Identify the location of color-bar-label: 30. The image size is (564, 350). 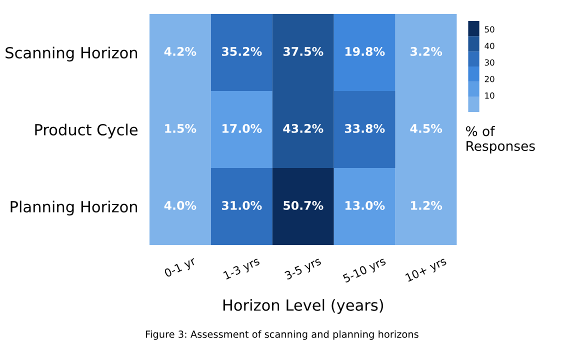
(489, 62).